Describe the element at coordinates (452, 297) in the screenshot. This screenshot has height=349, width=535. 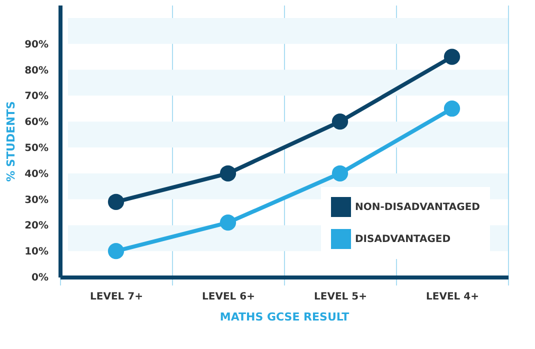
I see `x-tick-label: LEVEL 4+` at that location.